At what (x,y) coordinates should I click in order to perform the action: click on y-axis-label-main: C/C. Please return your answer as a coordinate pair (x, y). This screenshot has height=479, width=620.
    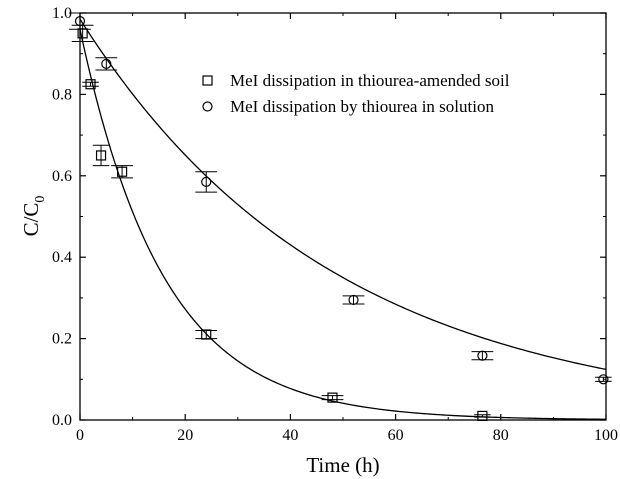
    Looking at the image, I should click on (31, 220).